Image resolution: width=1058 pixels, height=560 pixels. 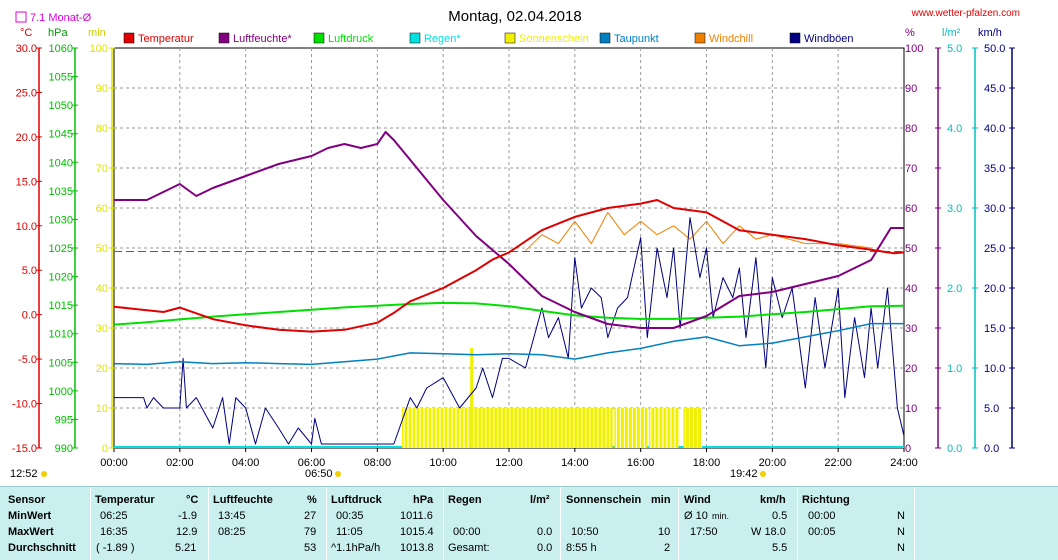 I want to click on dir-max-val: N, so click(x=901, y=532).